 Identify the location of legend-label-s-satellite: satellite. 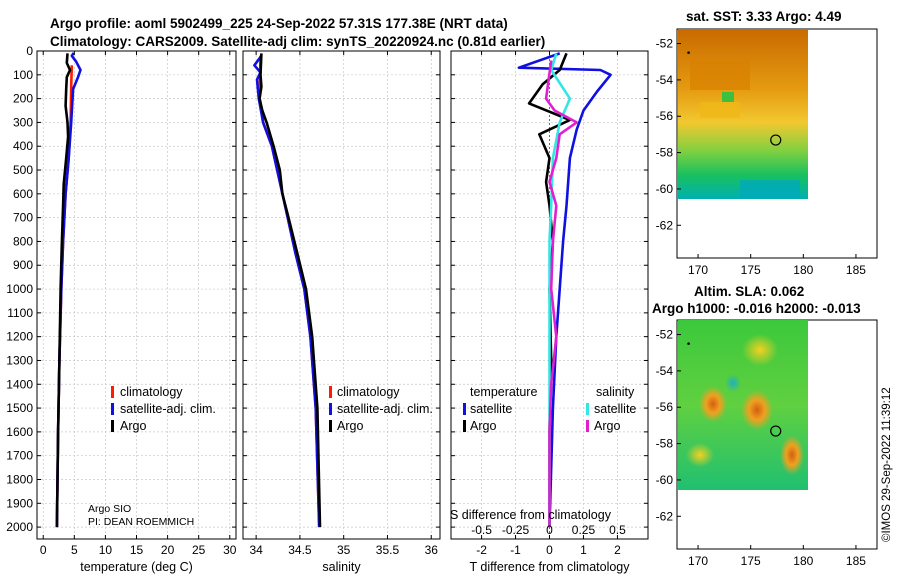
(615, 409).